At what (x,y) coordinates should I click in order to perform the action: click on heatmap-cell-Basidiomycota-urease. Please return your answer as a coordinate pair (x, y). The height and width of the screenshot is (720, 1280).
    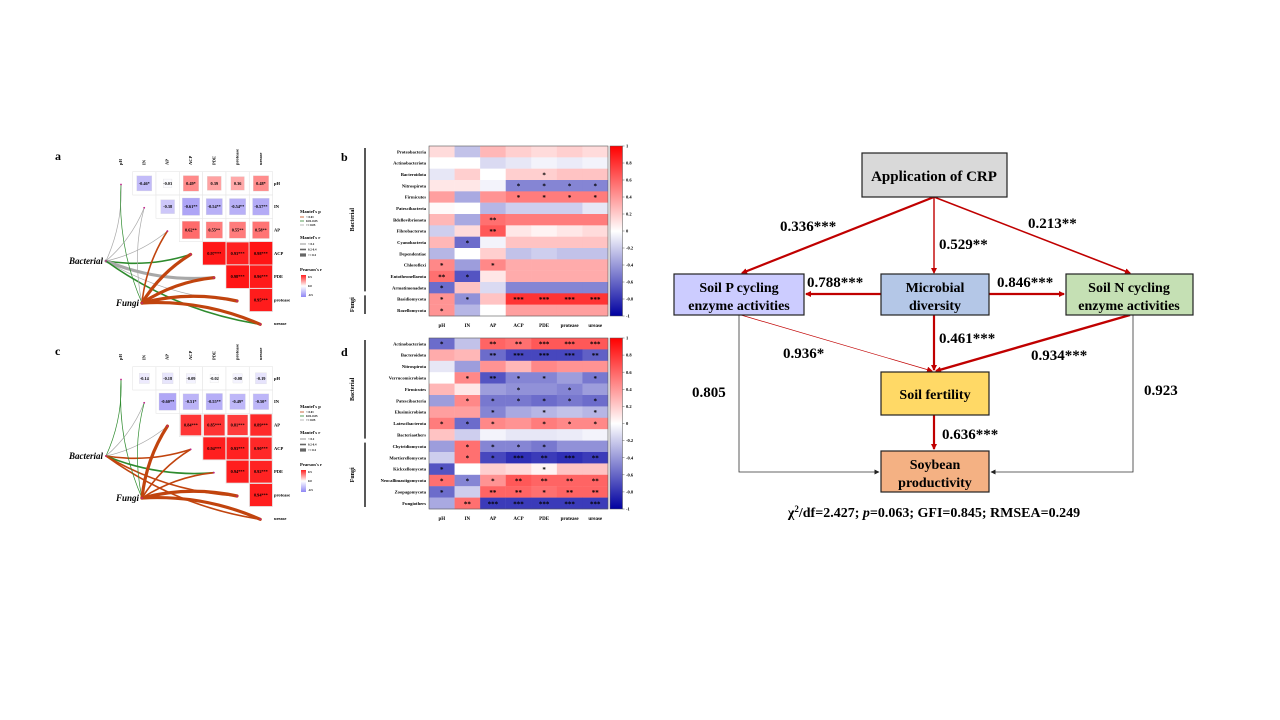
    Looking at the image, I should click on (595, 299).